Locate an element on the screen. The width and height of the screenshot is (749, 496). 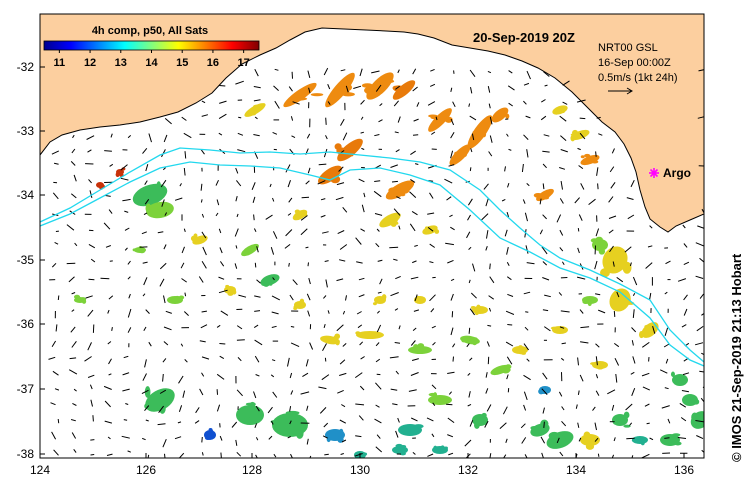
x-tick-label: 134 is located at coordinates (576, 470).